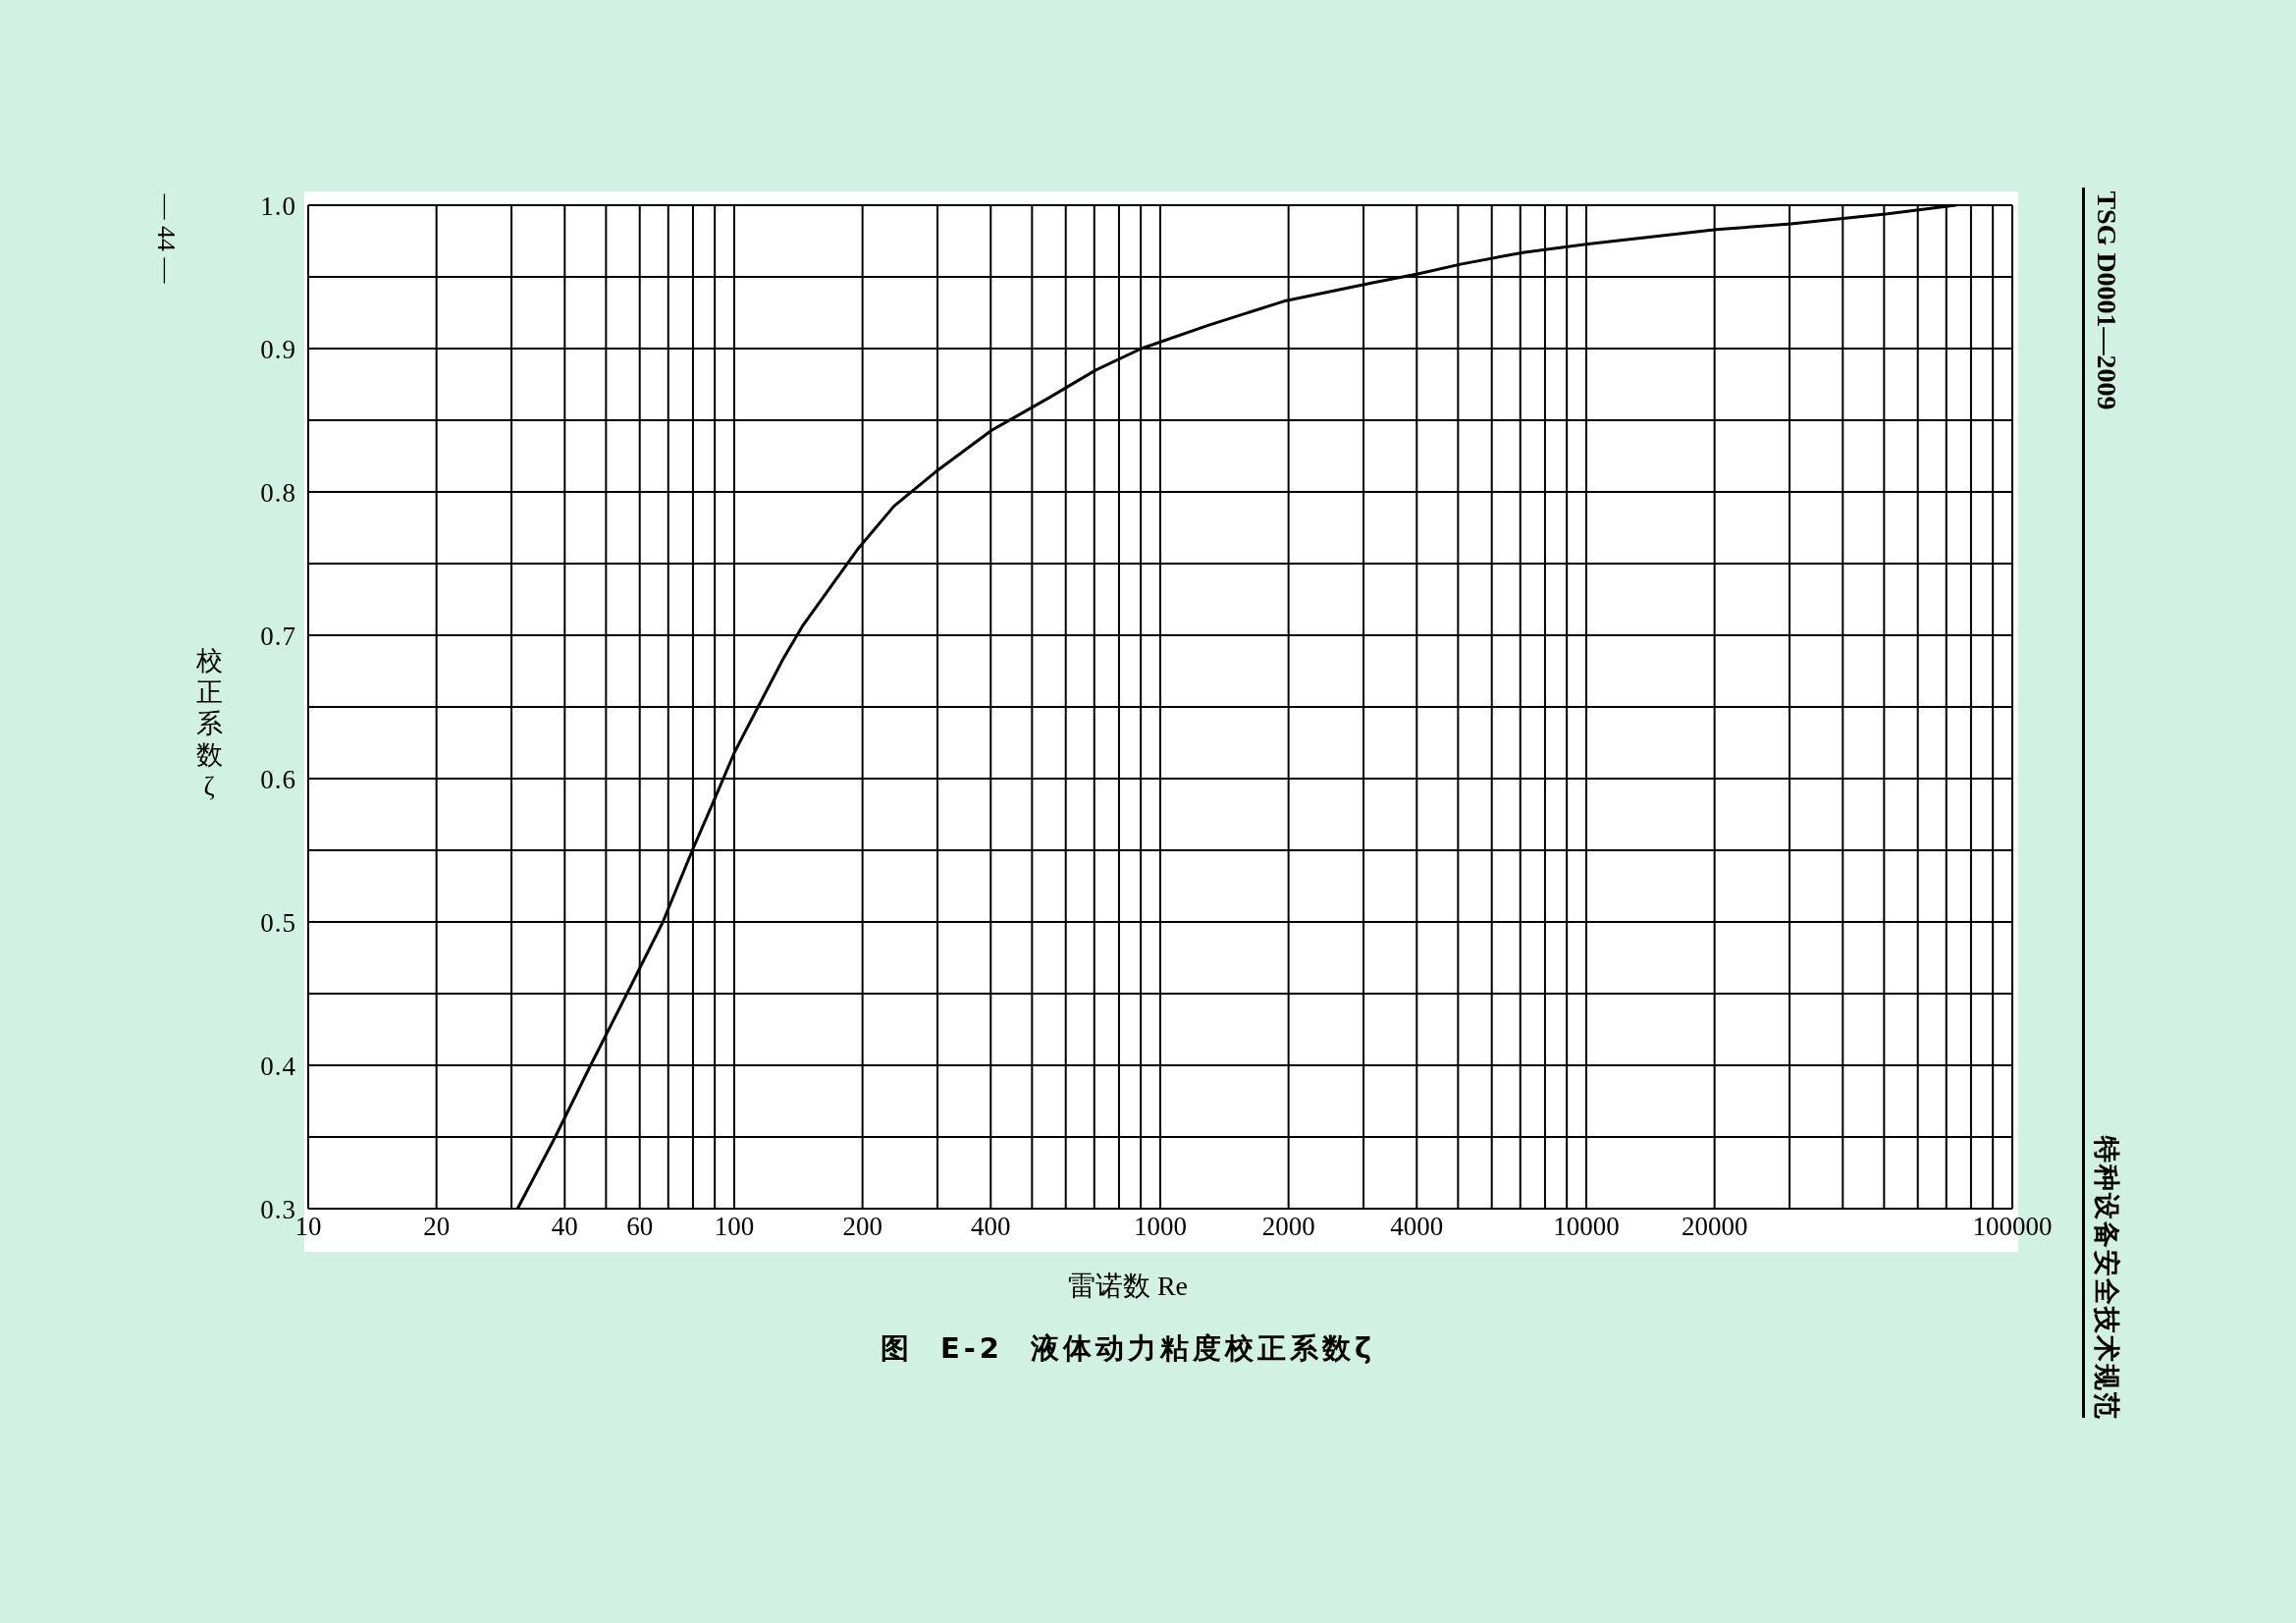 The height and width of the screenshot is (1623, 2296). Describe the element at coordinates (1587, 1227) in the screenshot. I see `x-tick-label: 10000` at that location.